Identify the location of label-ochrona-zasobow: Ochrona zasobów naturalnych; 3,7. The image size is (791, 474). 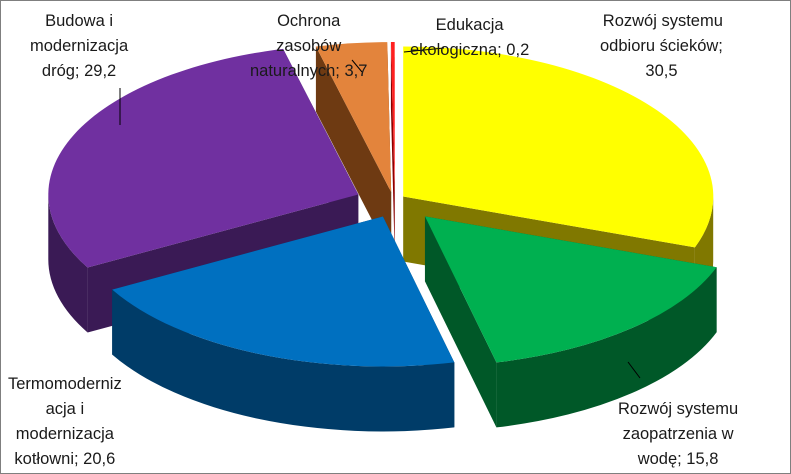
(309, 46).